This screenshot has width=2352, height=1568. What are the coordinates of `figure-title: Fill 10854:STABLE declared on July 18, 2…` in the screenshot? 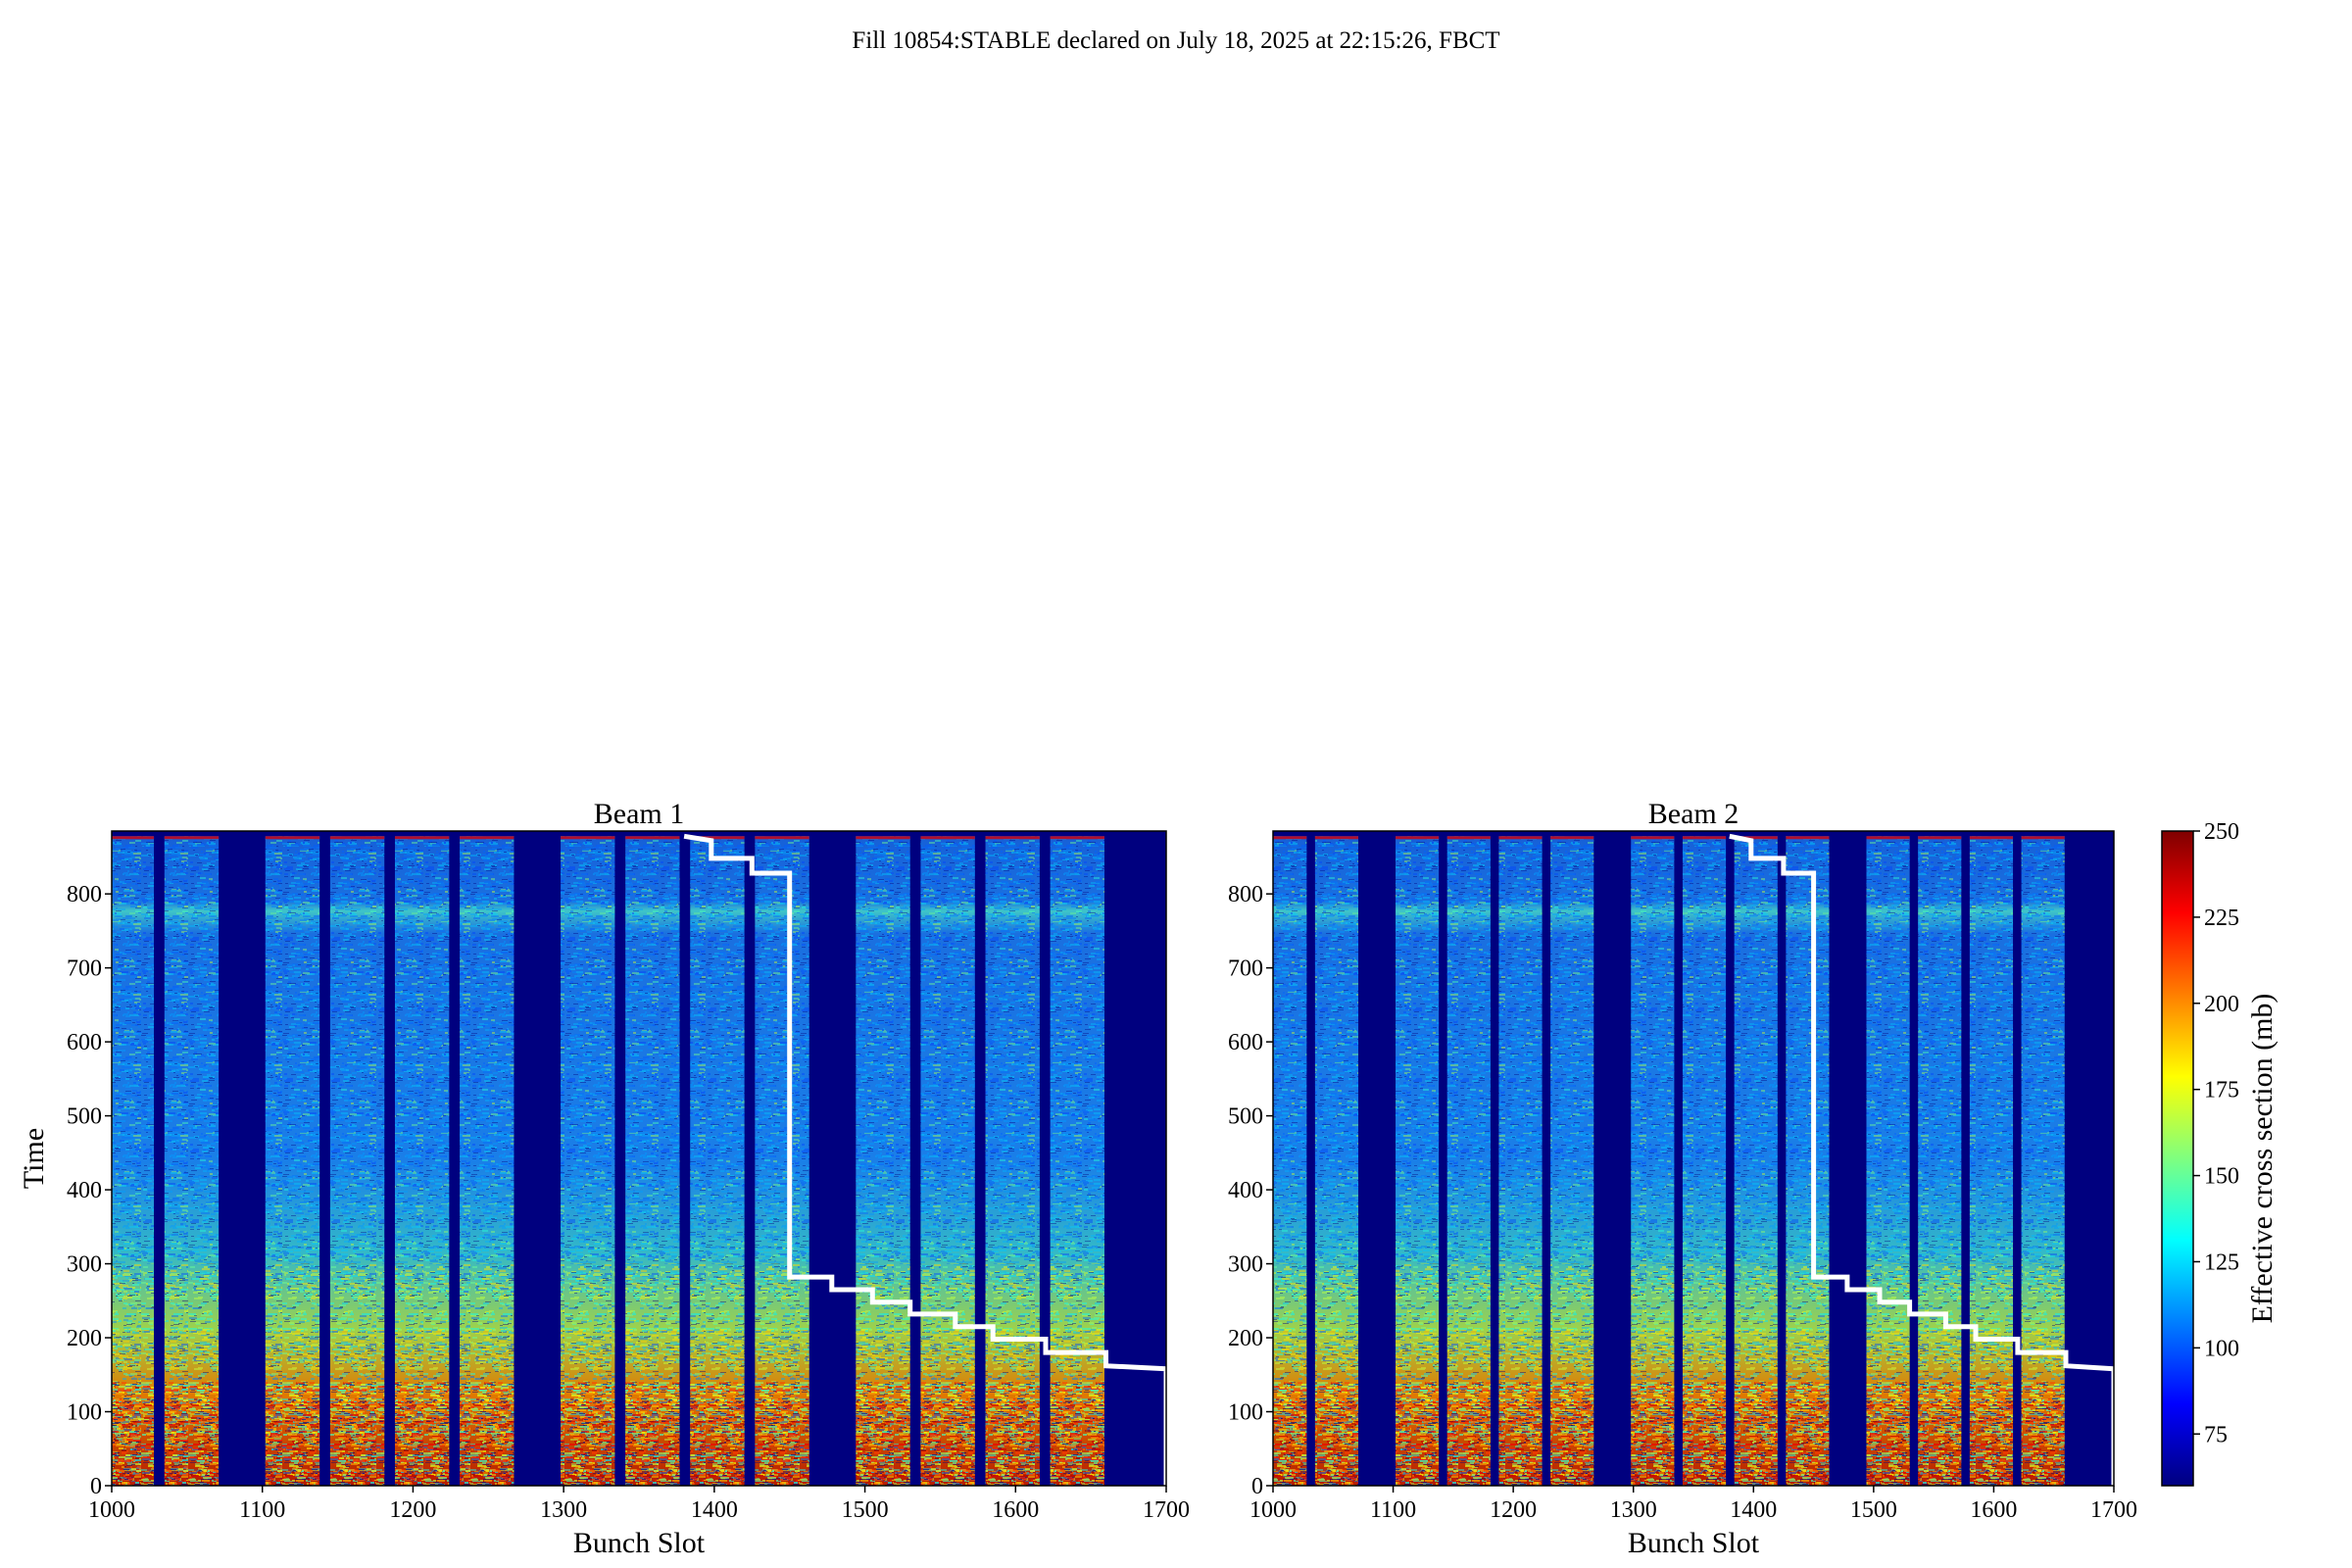 It's located at (1176, 40).